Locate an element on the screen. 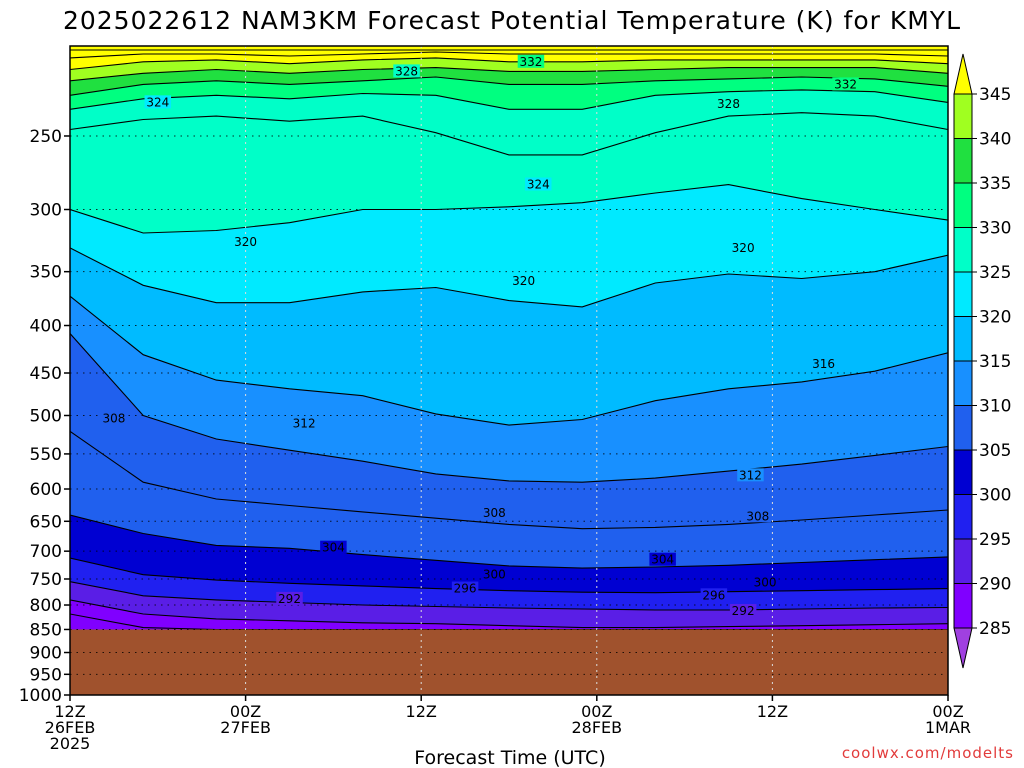 The height and width of the screenshot is (768, 1024). credit-text: coolwx.com/modelts is located at coordinates (928, 753).